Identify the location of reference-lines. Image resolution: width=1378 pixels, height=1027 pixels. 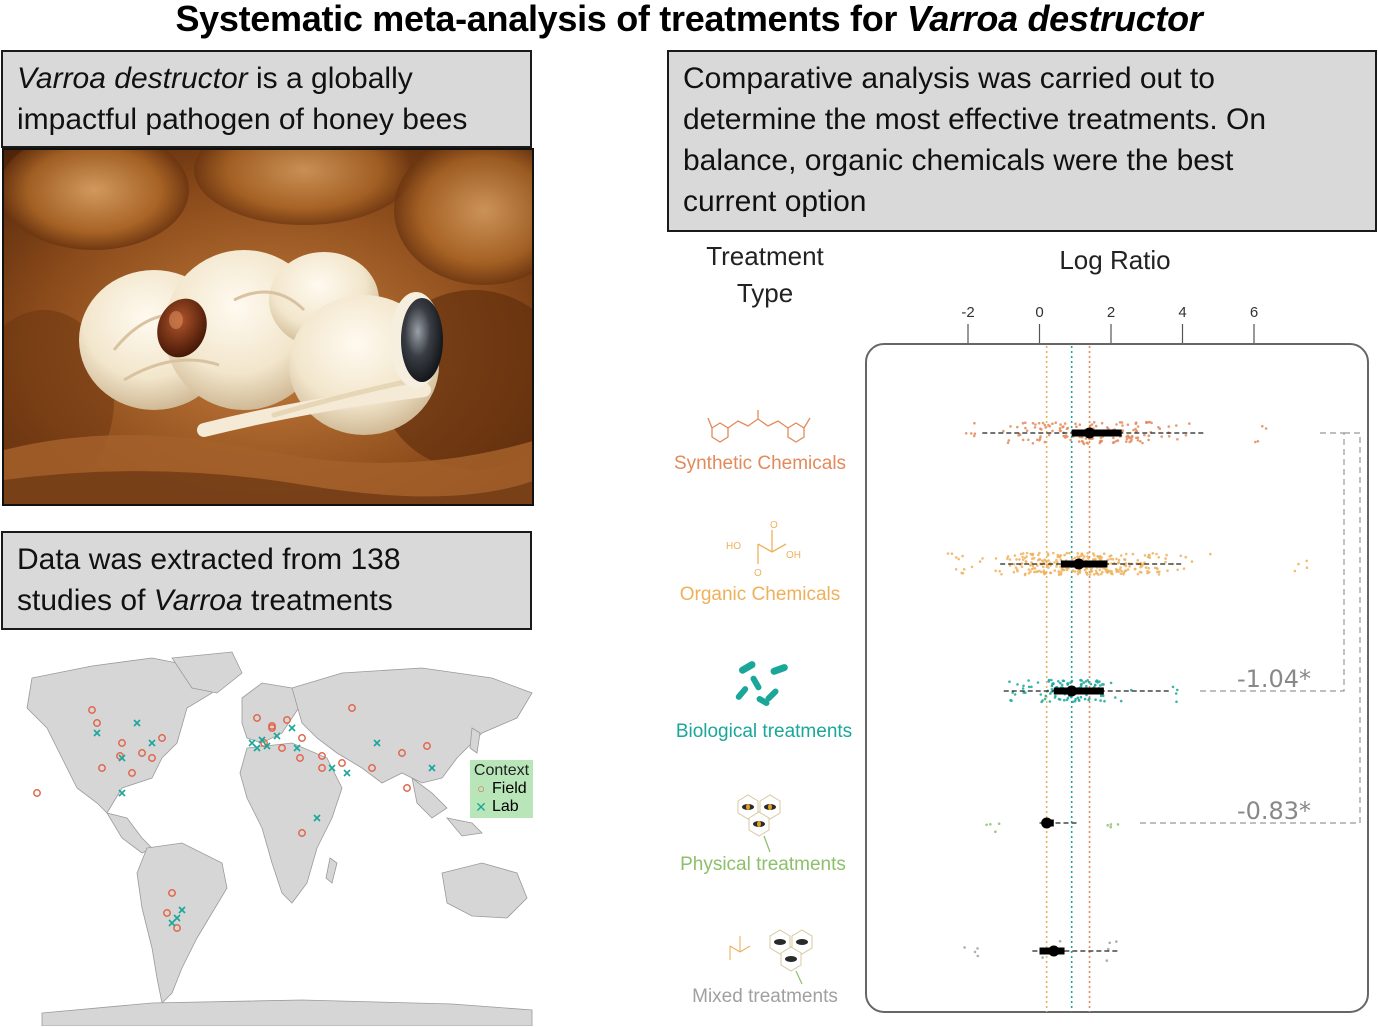
(1068, 679).